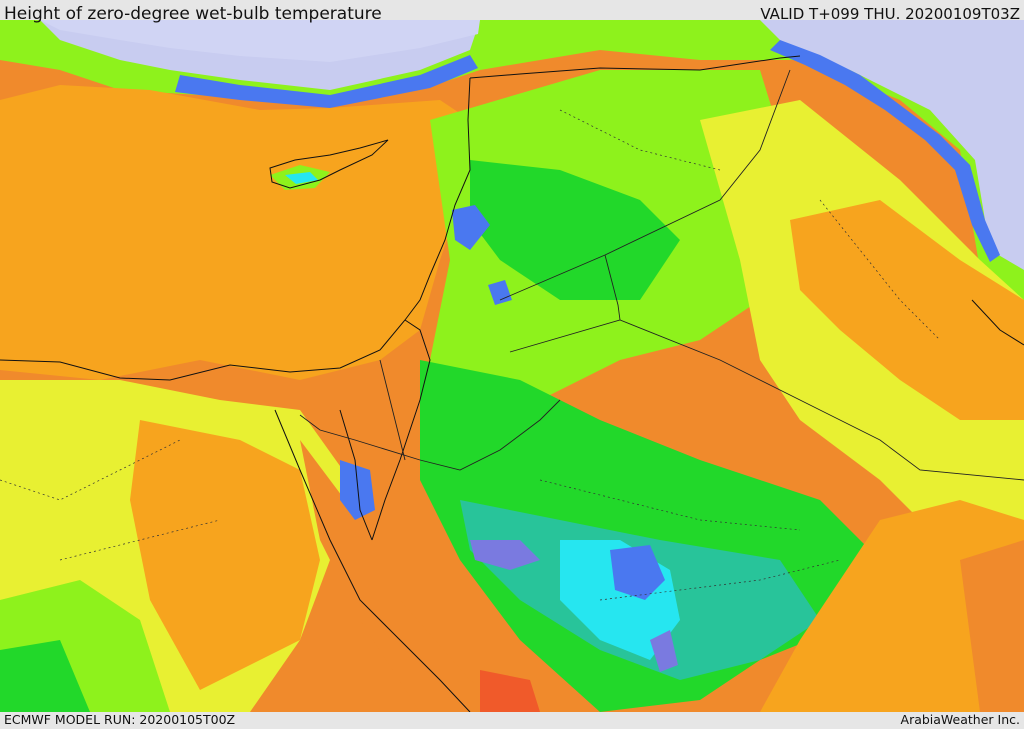 This screenshot has height=729, width=1024. What do you see at coordinates (260, 41) in the screenshot?
I see `turkey-lavender-inner` at bounding box center [260, 41].